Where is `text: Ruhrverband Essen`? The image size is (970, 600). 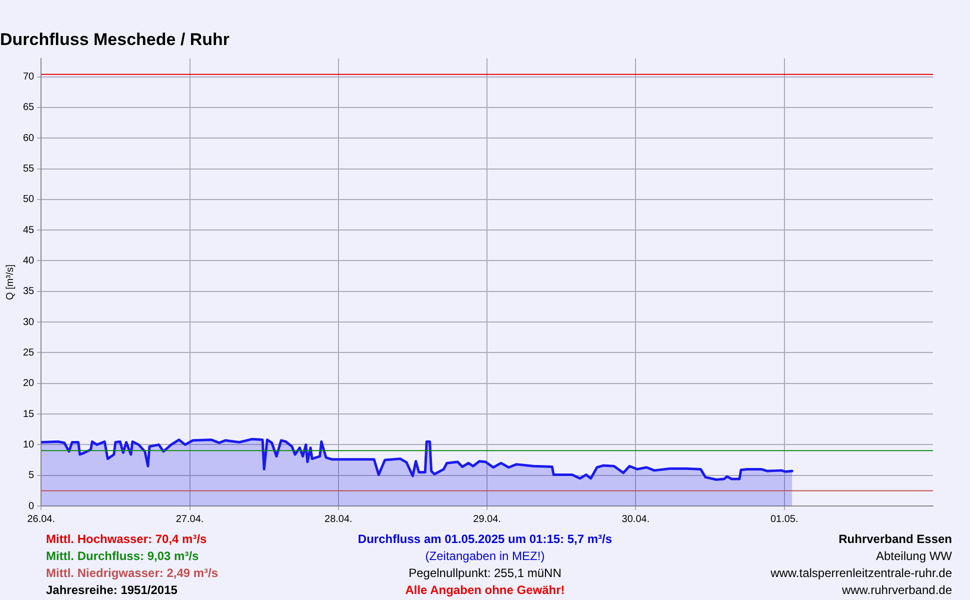 text: Ruhrverband Essen is located at coordinates (895, 539).